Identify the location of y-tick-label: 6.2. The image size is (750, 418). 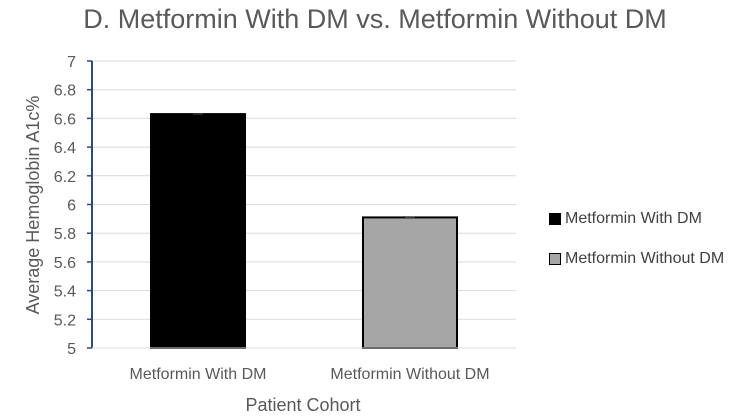
(65, 177).